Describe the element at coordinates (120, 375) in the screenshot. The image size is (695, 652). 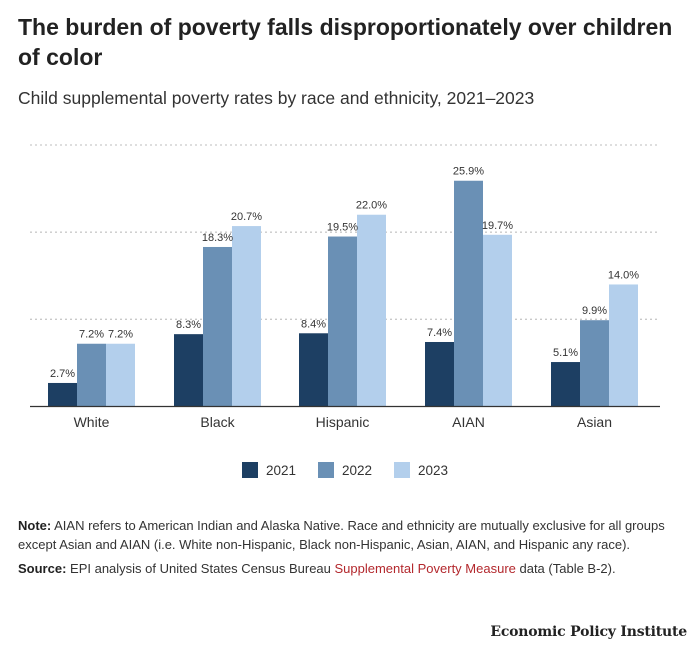
I see `bar-white-2023` at that location.